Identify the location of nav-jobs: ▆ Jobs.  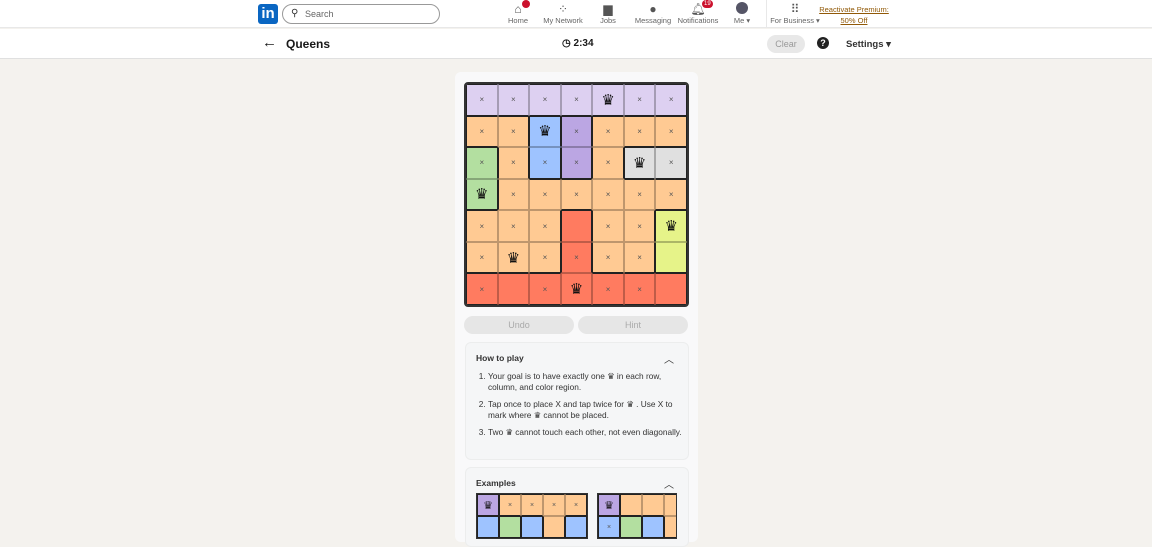
(608, 13).